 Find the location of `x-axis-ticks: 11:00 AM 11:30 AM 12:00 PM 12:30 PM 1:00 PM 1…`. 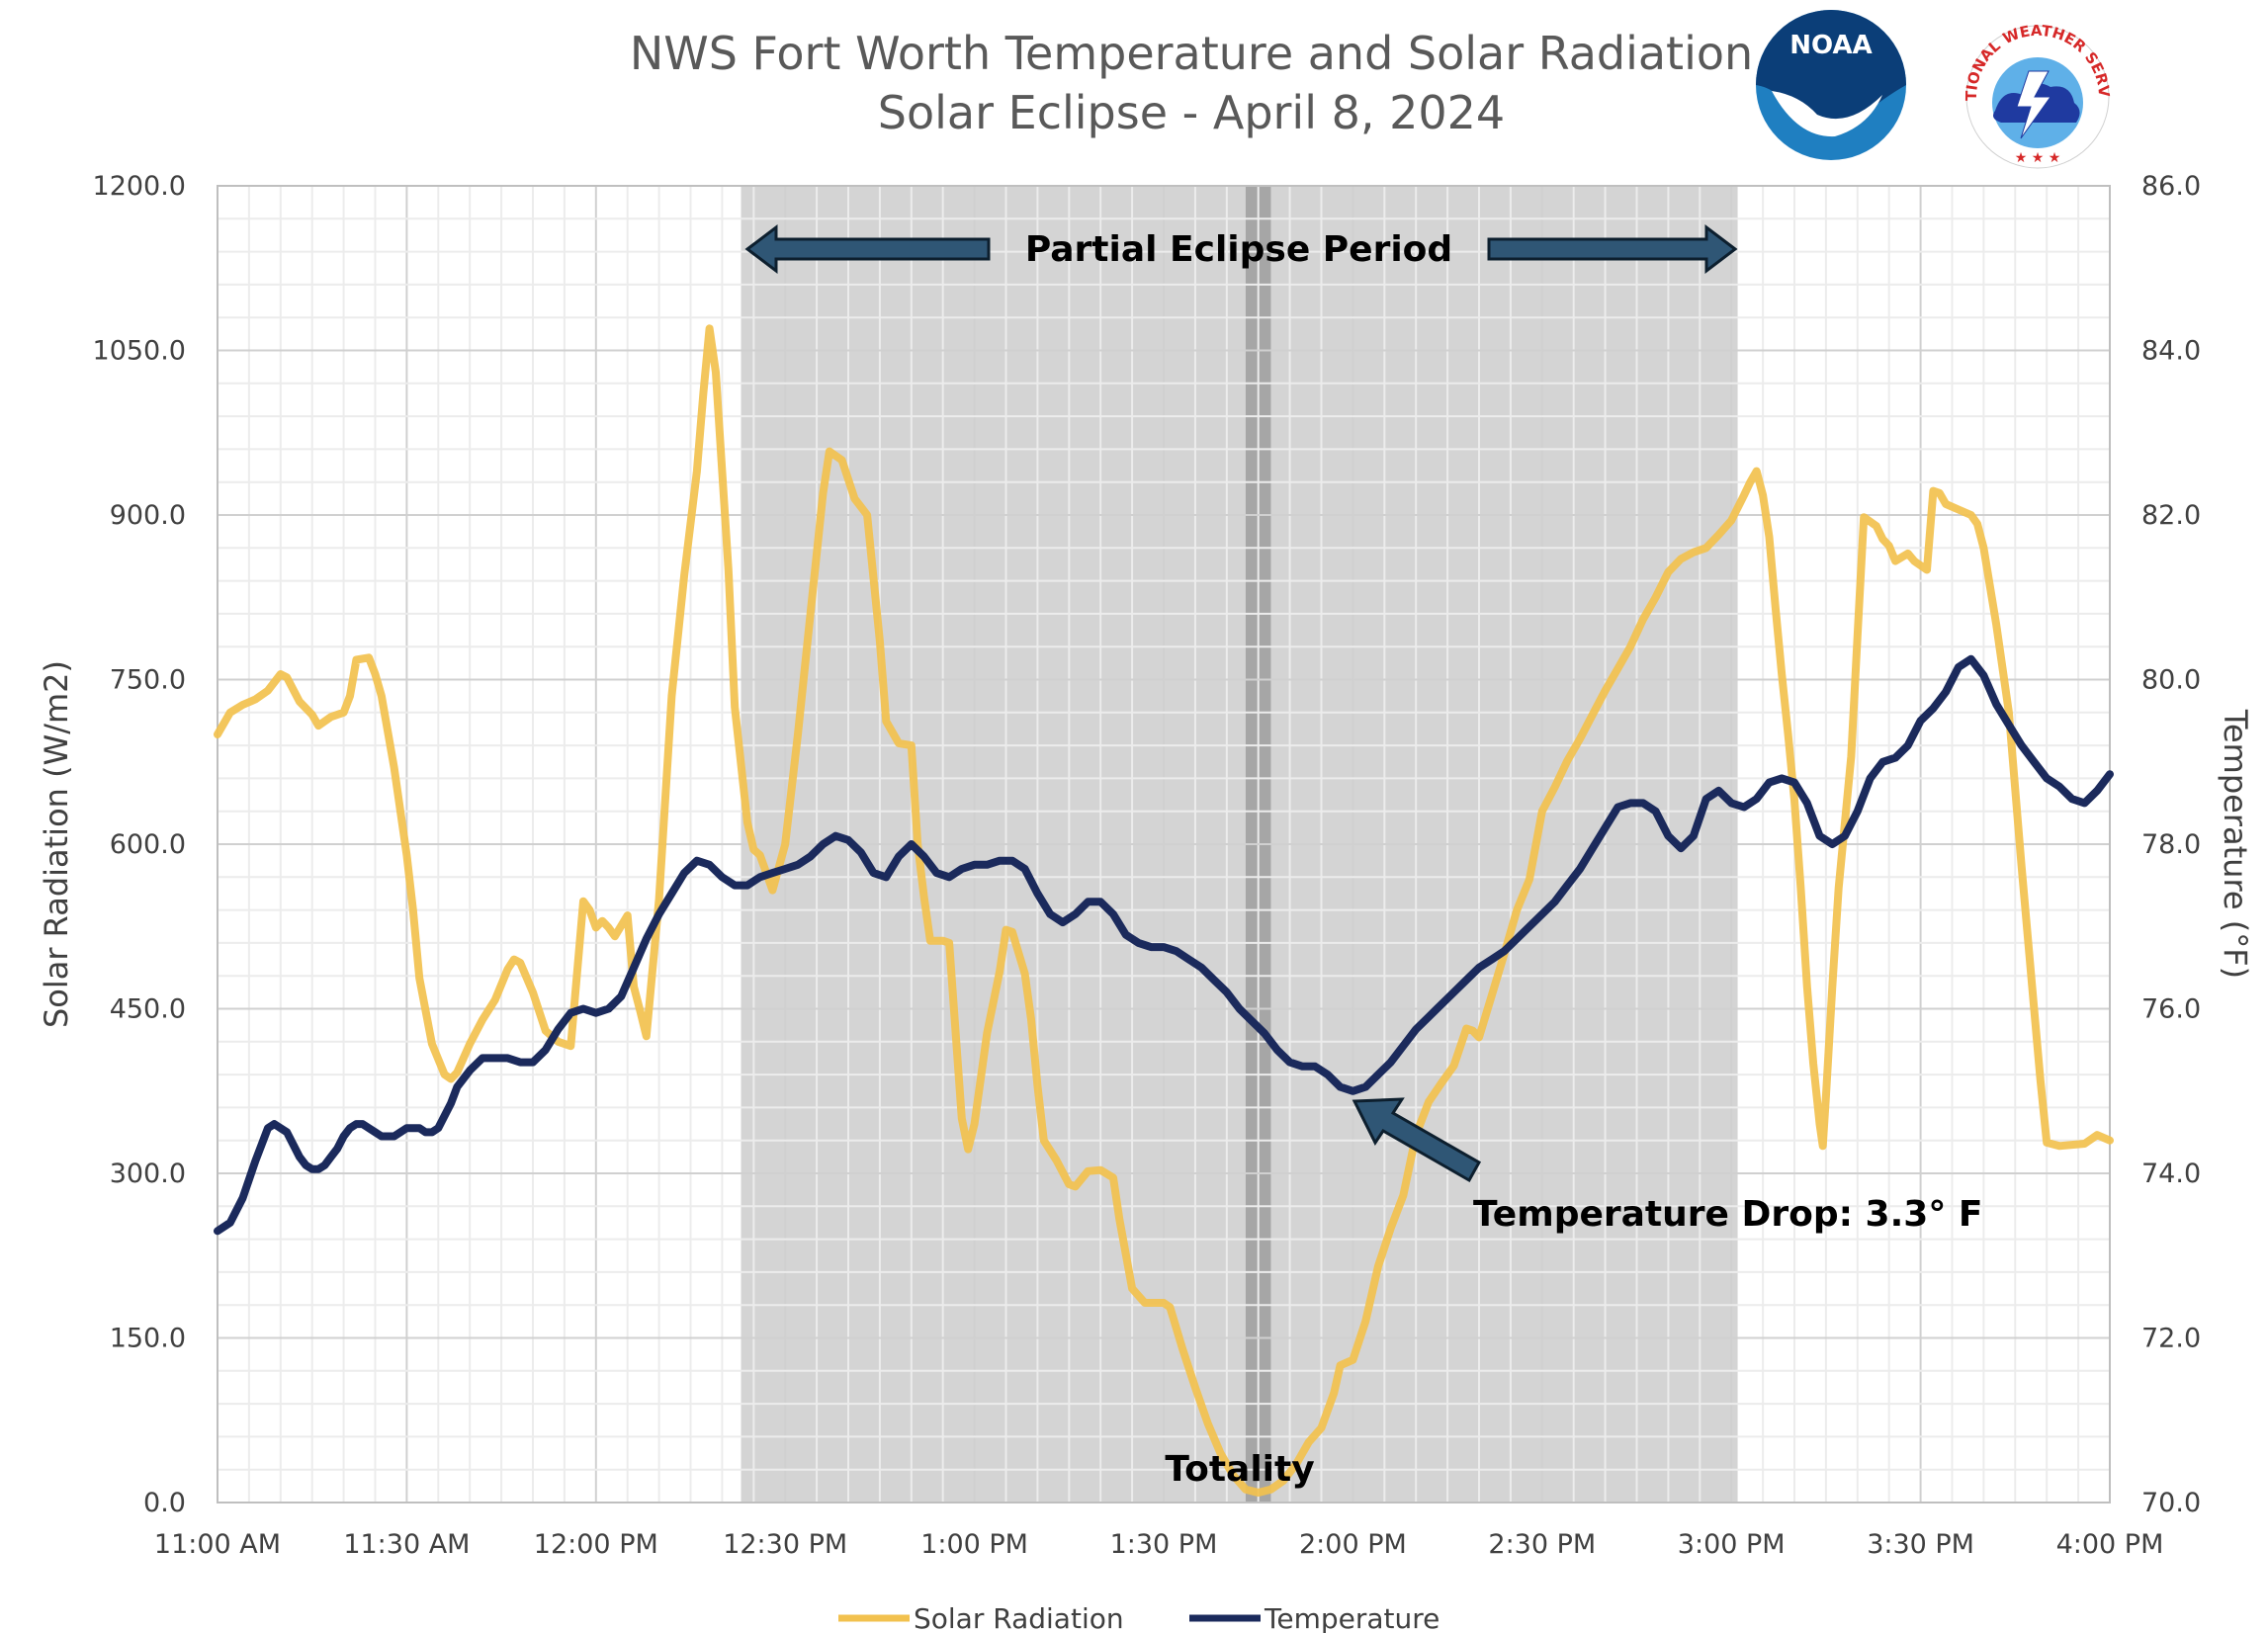

x-axis-ticks: 11:00 AM 11:30 AM 12:00 PM 12:30 PM 1:00 PM 1… is located at coordinates (1158, 1544).